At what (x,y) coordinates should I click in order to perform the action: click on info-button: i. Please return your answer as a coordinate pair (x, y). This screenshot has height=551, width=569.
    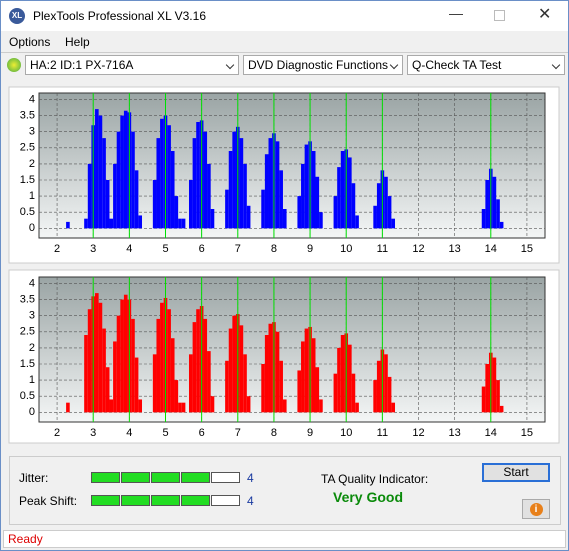
    Looking at the image, I should click on (536, 509).